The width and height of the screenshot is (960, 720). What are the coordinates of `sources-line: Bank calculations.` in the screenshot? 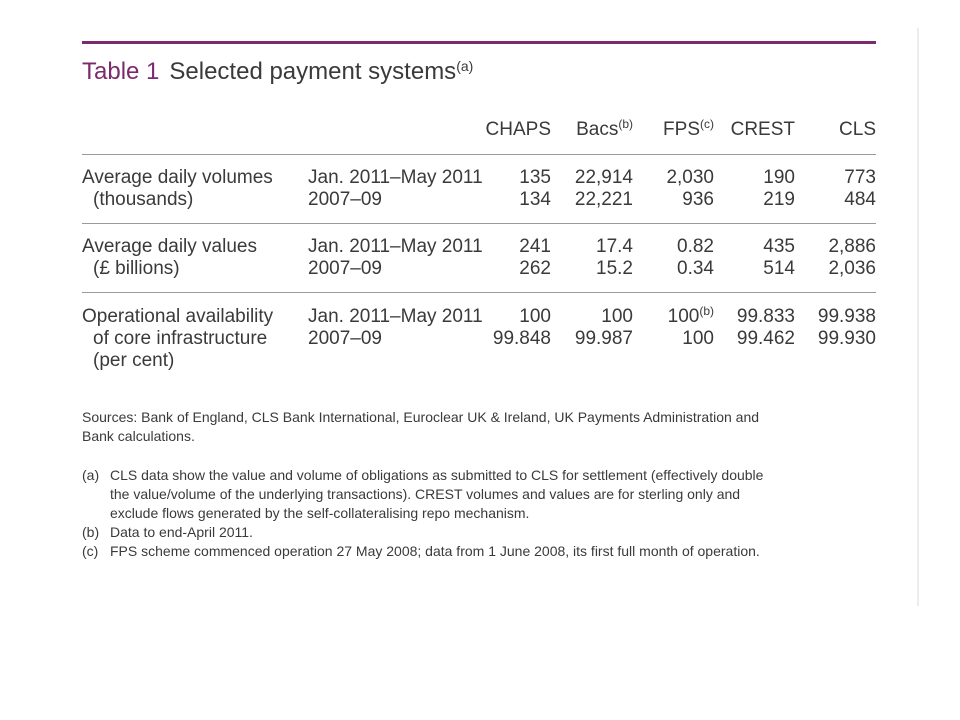 It's located at (138, 436).